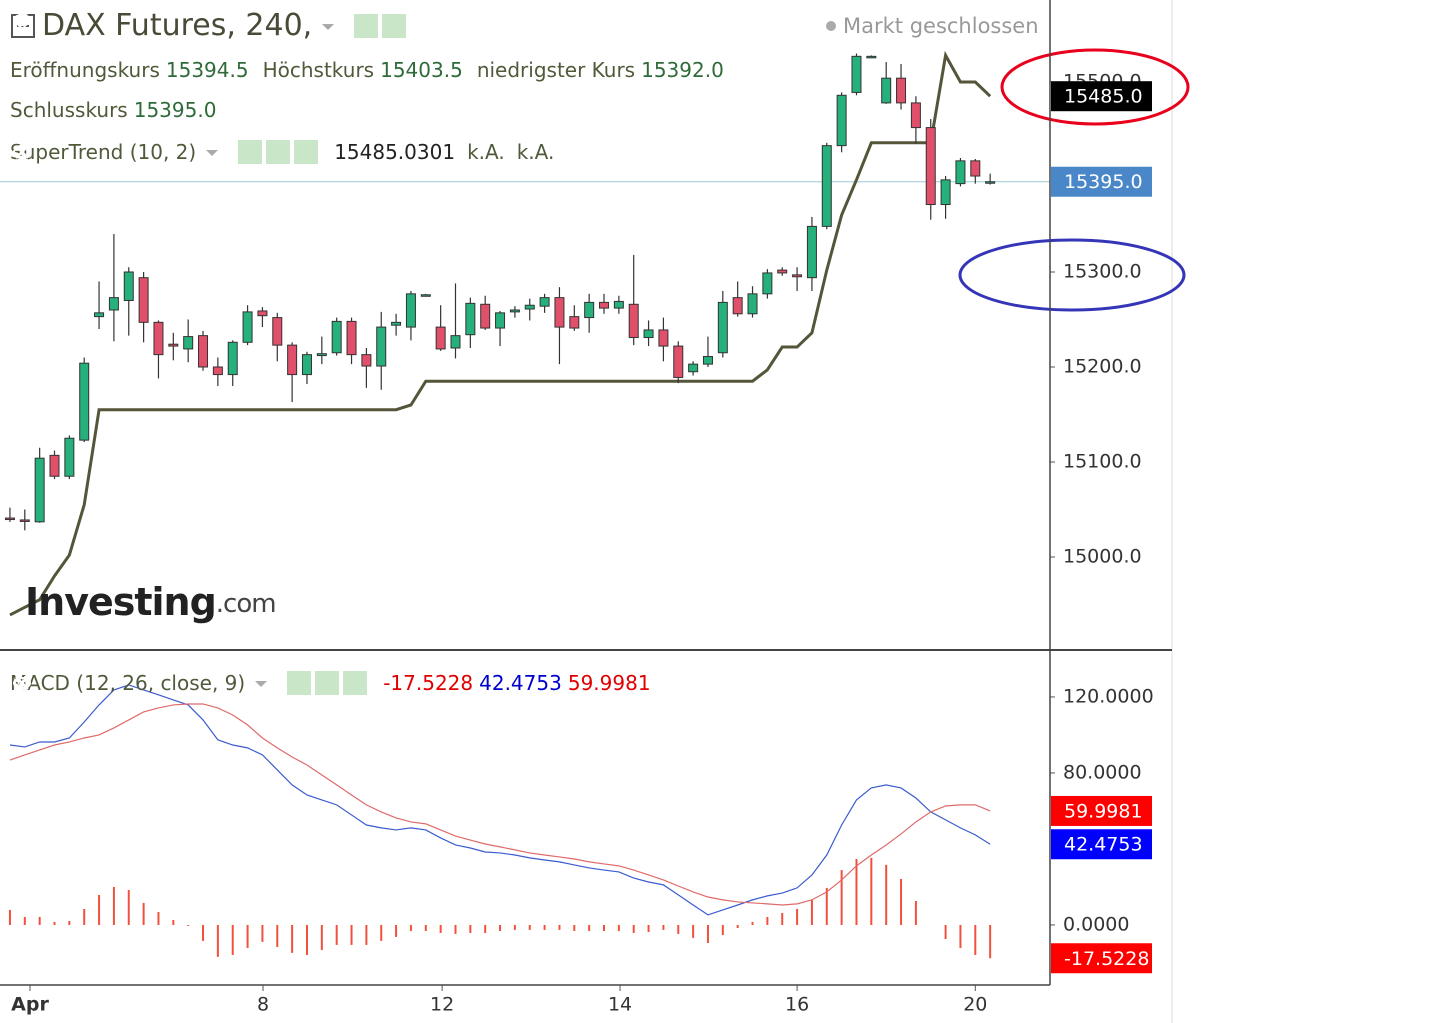 The height and width of the screenshot is (1023, 1447). Describe the element at coordinates (1102, 271) in the screenshot. I see `y-tick-label: 15300.0` at that location.